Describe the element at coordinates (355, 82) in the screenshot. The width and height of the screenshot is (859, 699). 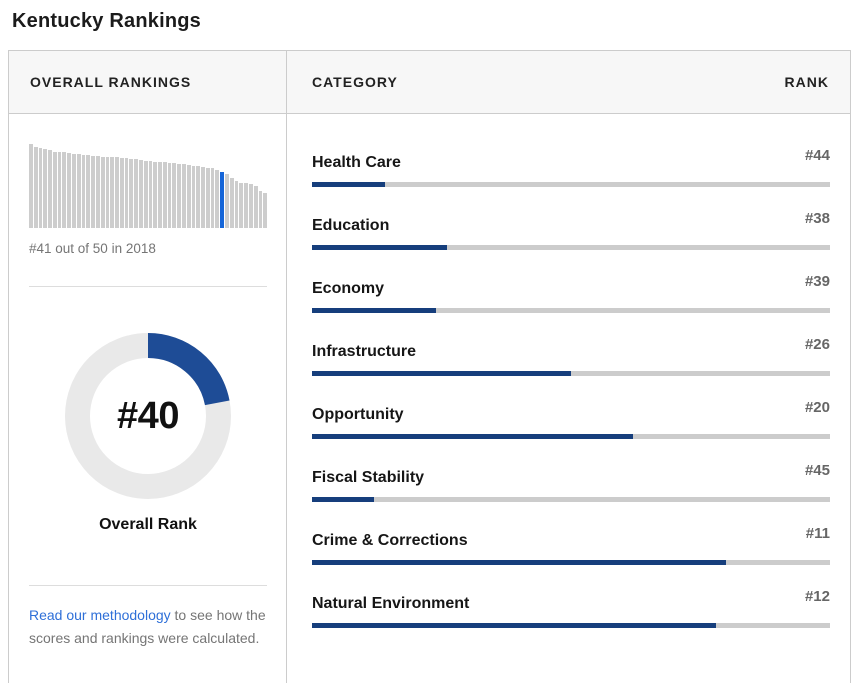
I see `category-header: CATEGORY` at that location.